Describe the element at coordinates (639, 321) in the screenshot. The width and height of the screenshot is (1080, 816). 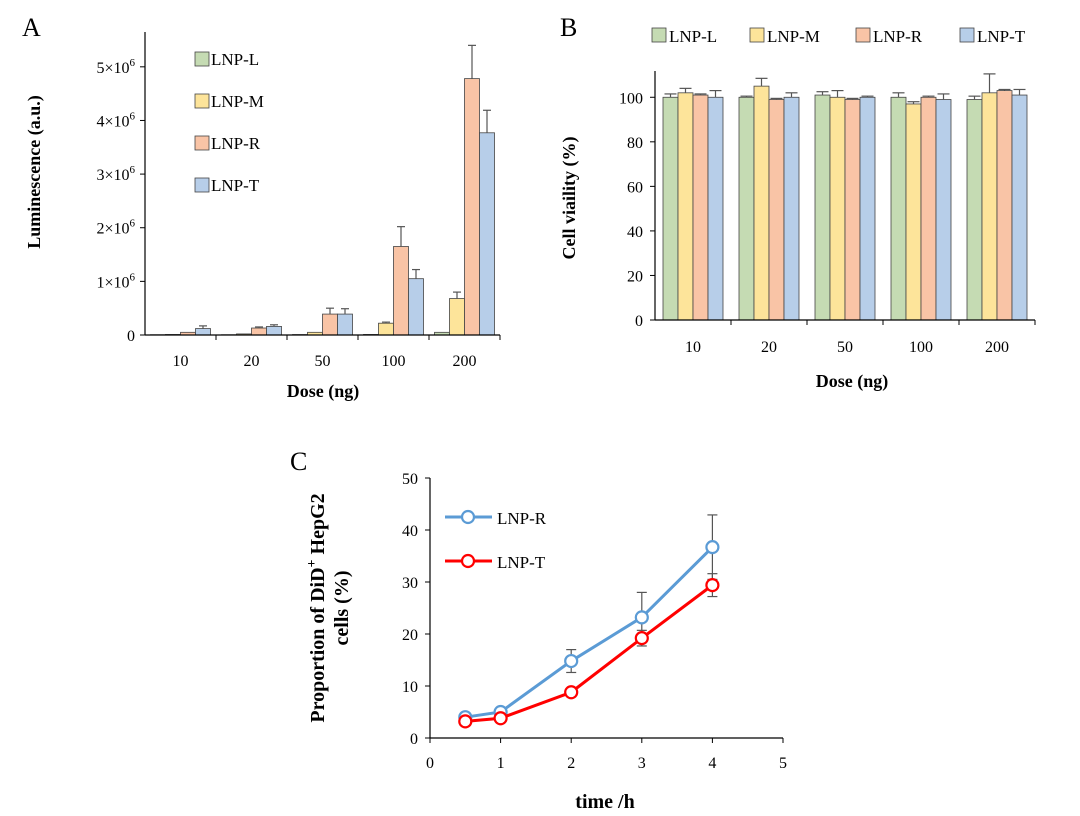
I see `chart-b-y-tick-0: 0` at that location.